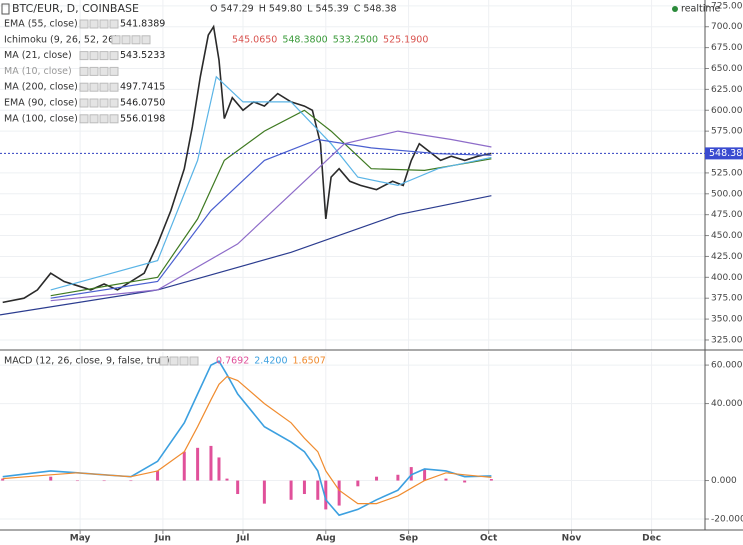  I want to click on legend-value: 1.6507, so click(309, 361).